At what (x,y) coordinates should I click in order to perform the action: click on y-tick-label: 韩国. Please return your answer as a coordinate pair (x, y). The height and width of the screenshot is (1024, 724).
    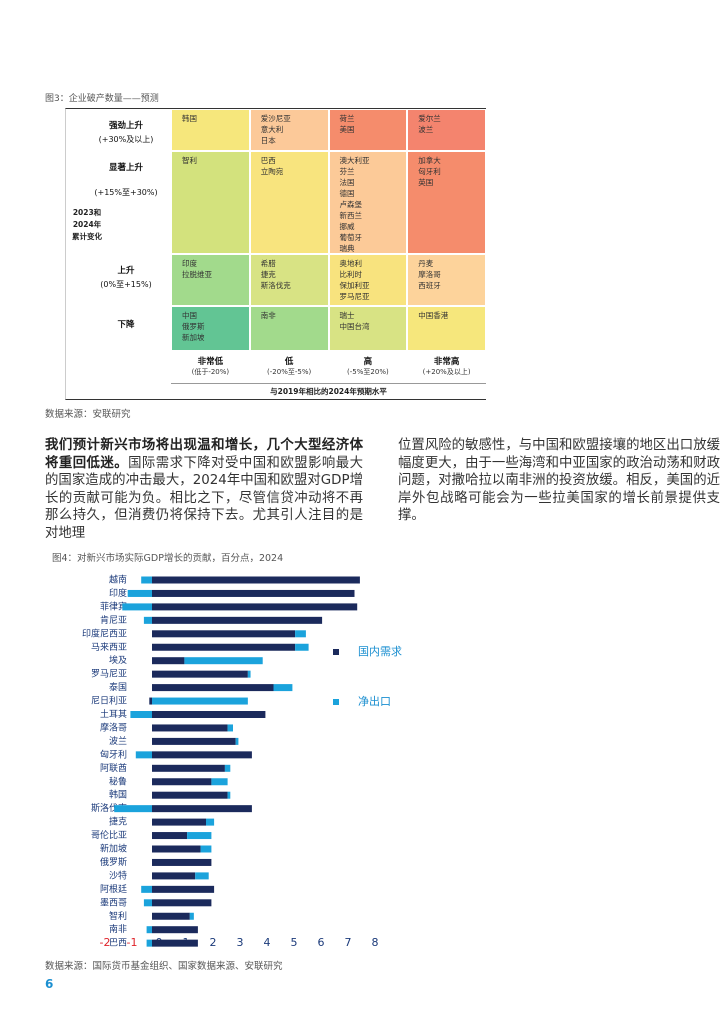
    Looking at the image, I should click on (118, 795).